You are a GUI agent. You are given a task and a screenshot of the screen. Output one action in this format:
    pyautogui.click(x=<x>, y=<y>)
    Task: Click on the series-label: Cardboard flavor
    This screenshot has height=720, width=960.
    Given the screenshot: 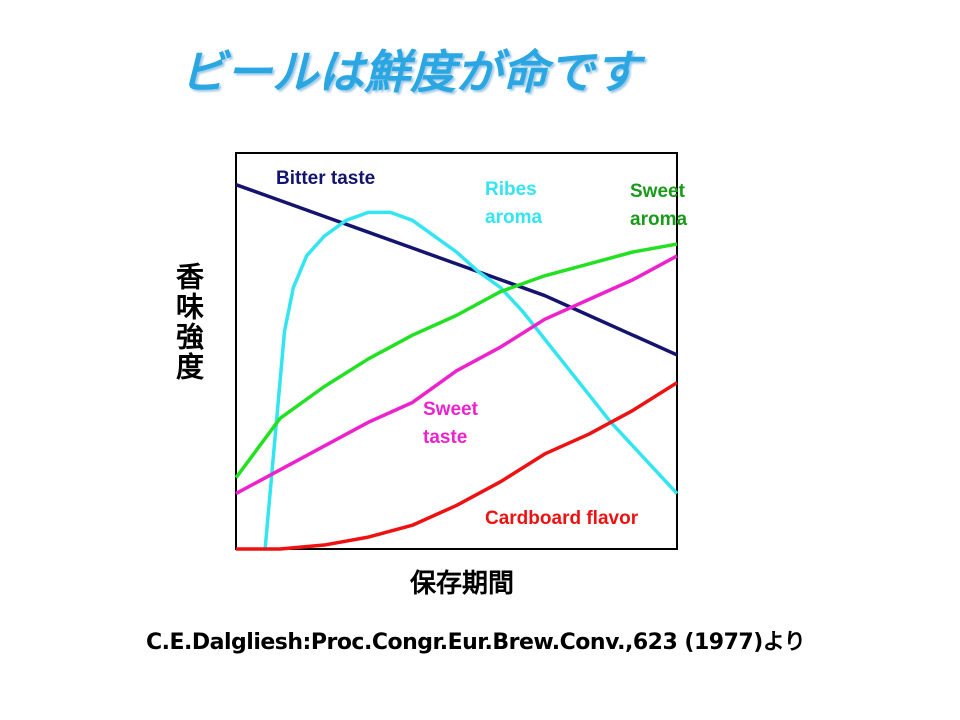 What is the action you would take?
    pyautogui.click(x=562, y=518)
    